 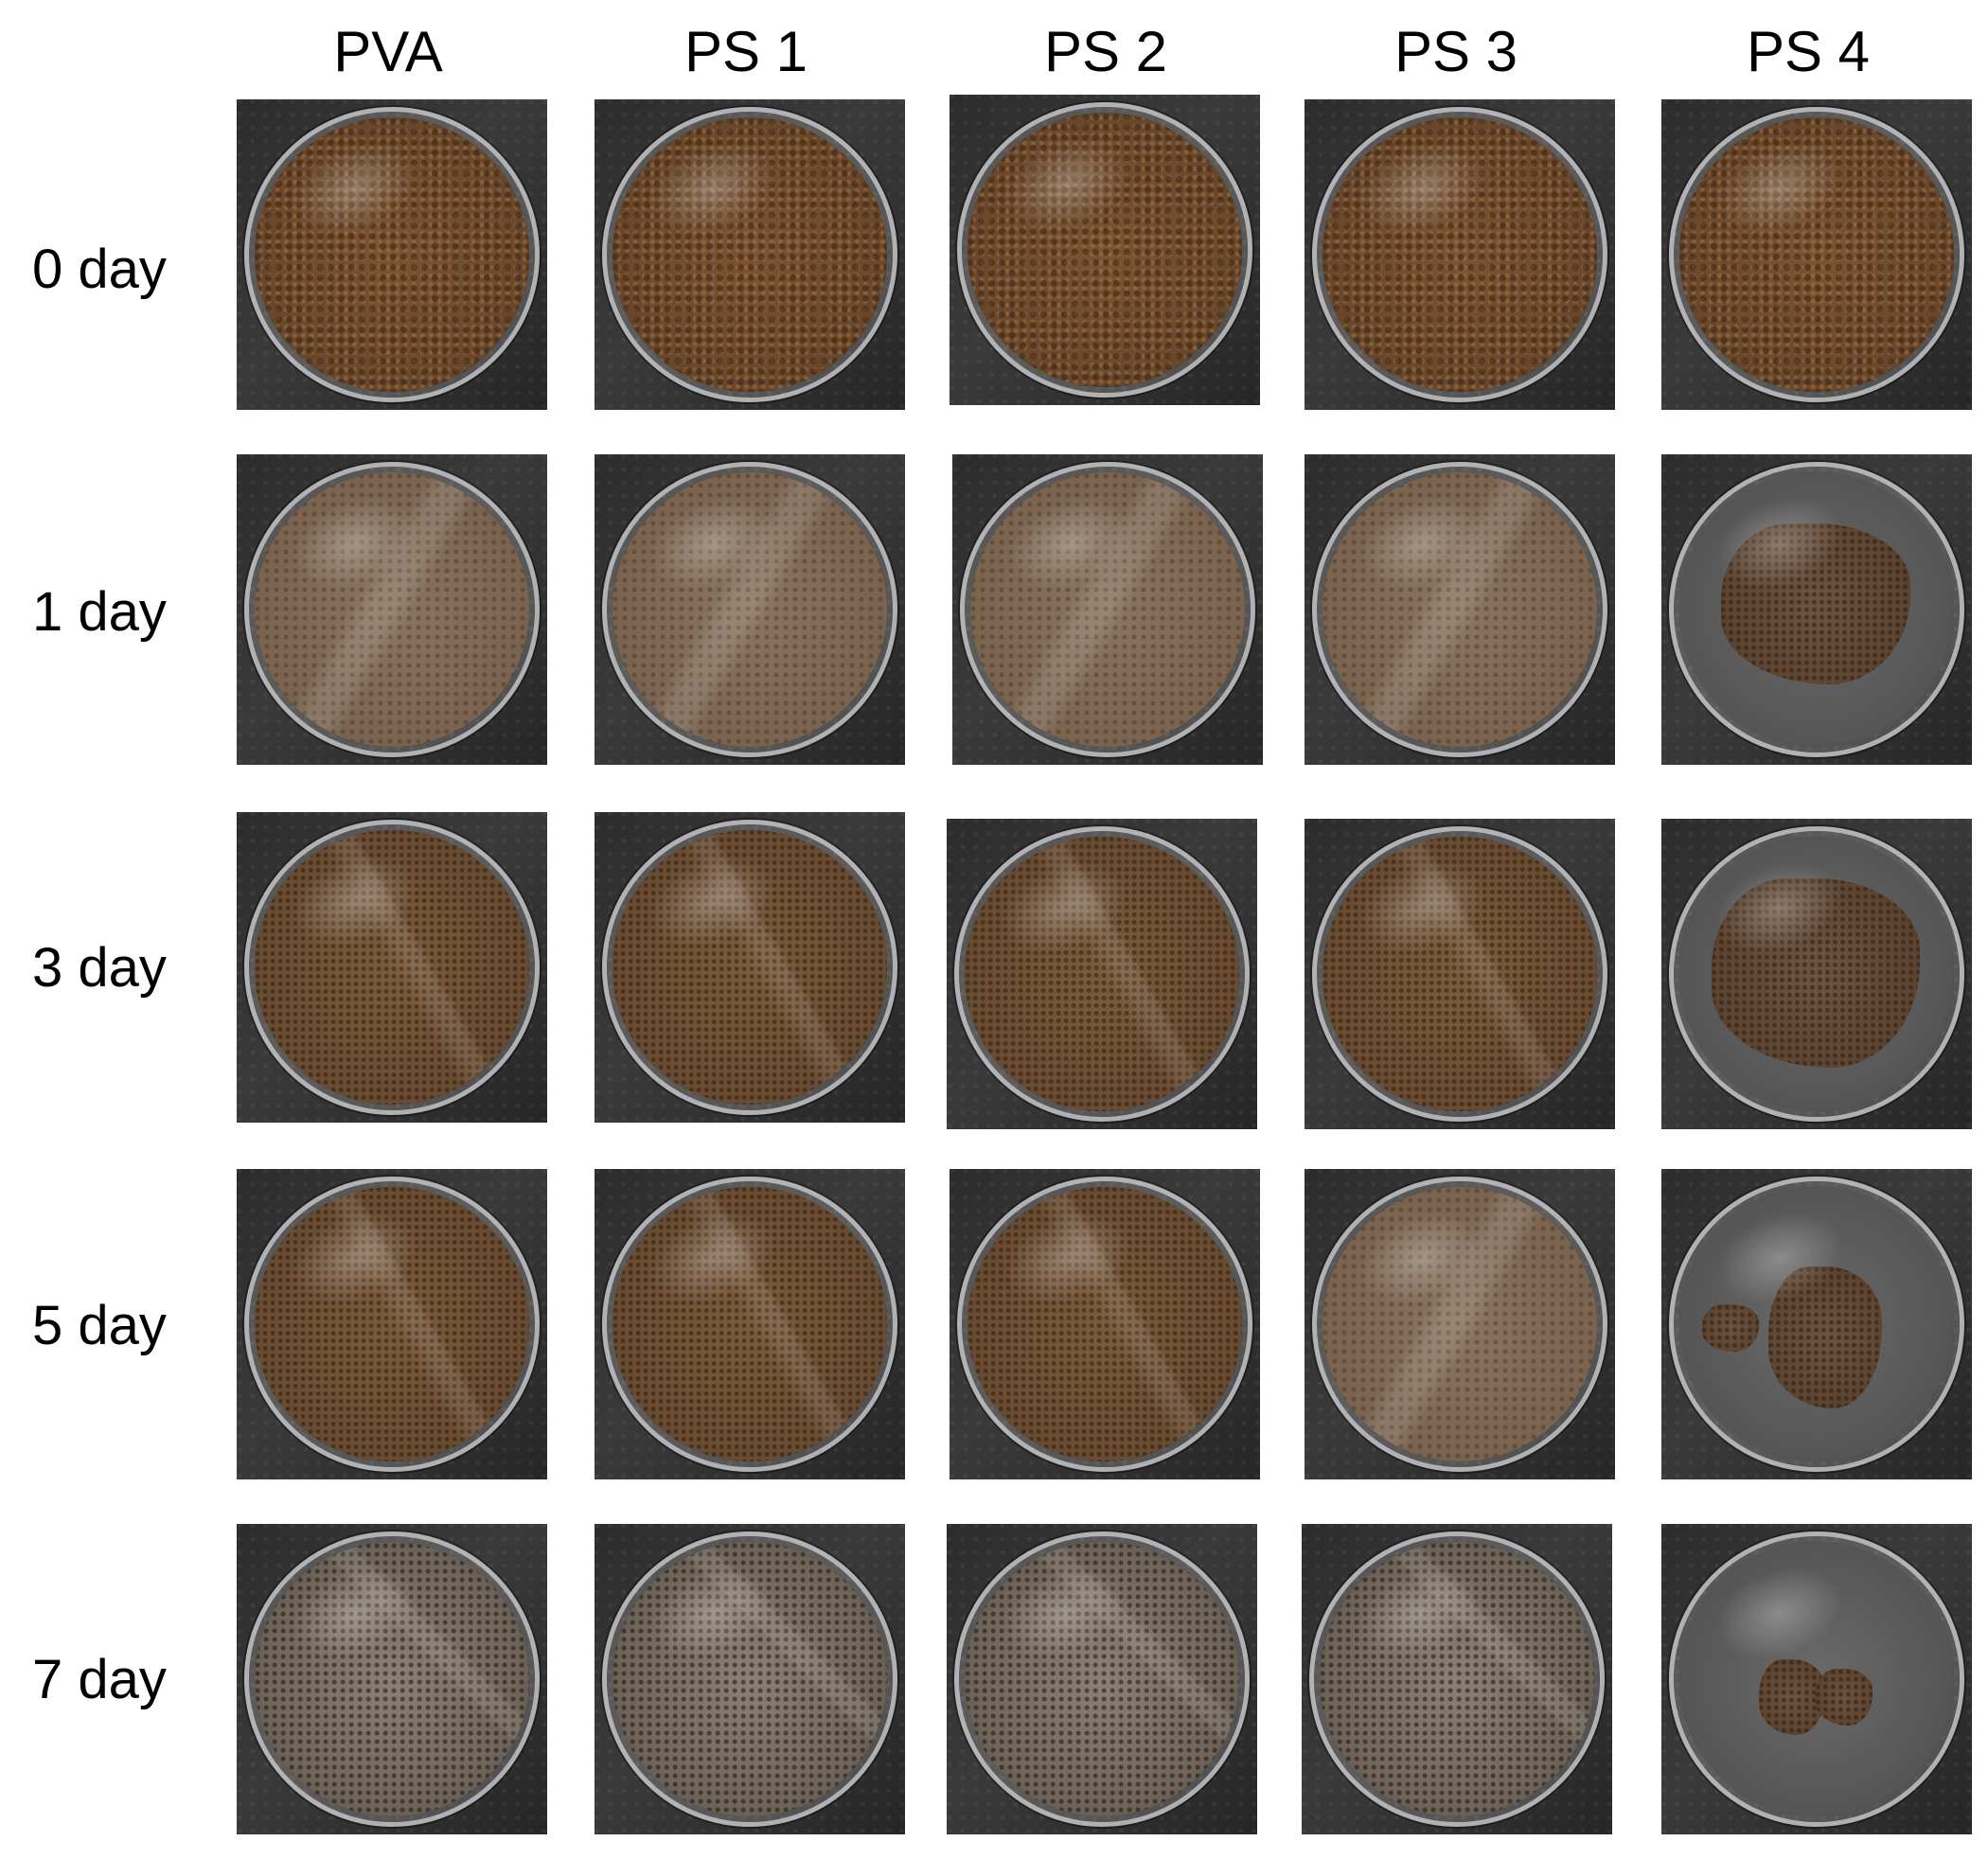 I want to click on column-header-ps3: PS 3, so click(x=1455, y=51).